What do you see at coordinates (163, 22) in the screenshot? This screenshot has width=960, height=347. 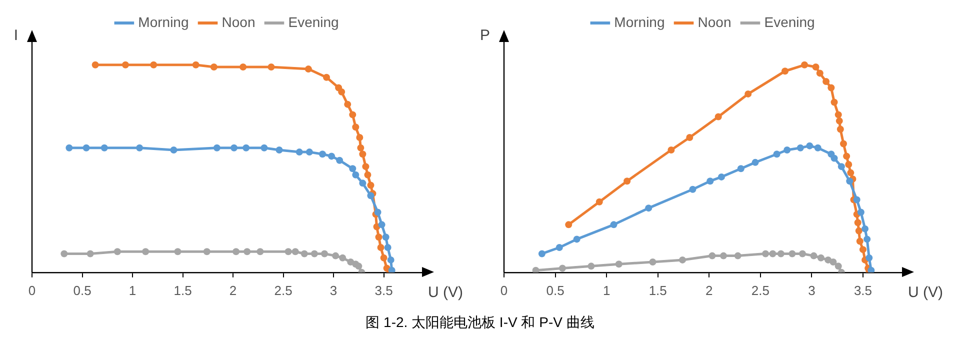 I see `legend-label: Morning` at bounding box center [163, 22].